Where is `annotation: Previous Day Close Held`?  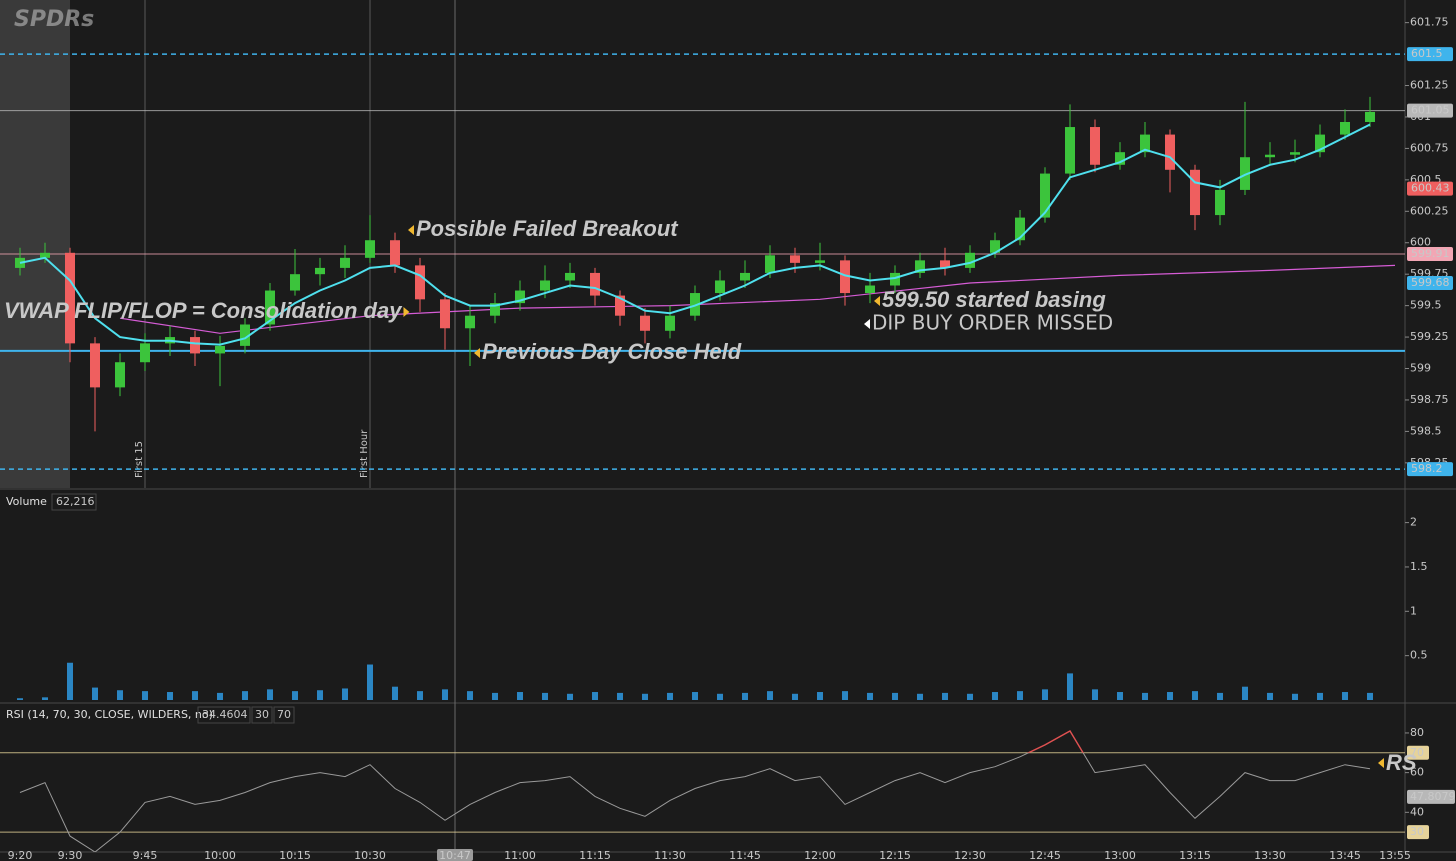
annotation: Previous Day Close Held is located at coordinates (612, 351).